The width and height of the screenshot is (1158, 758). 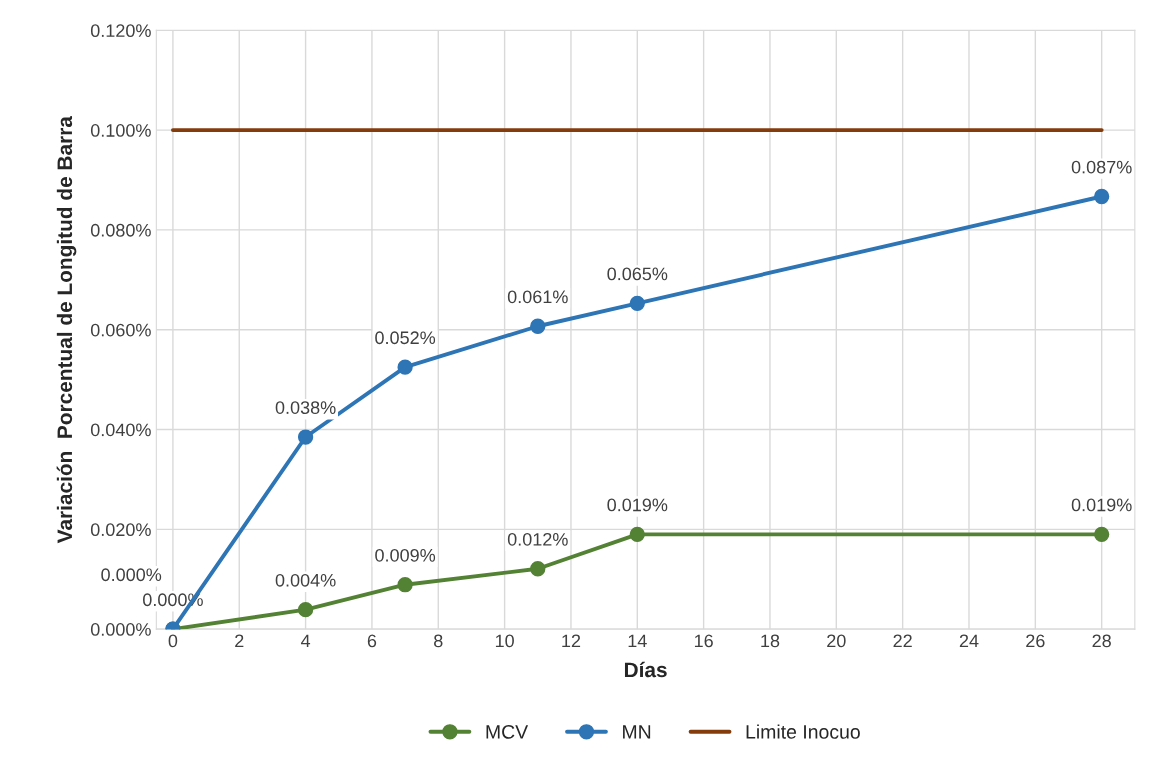 I want to click on x-tick-label: 0, so click(x=173, y=641).